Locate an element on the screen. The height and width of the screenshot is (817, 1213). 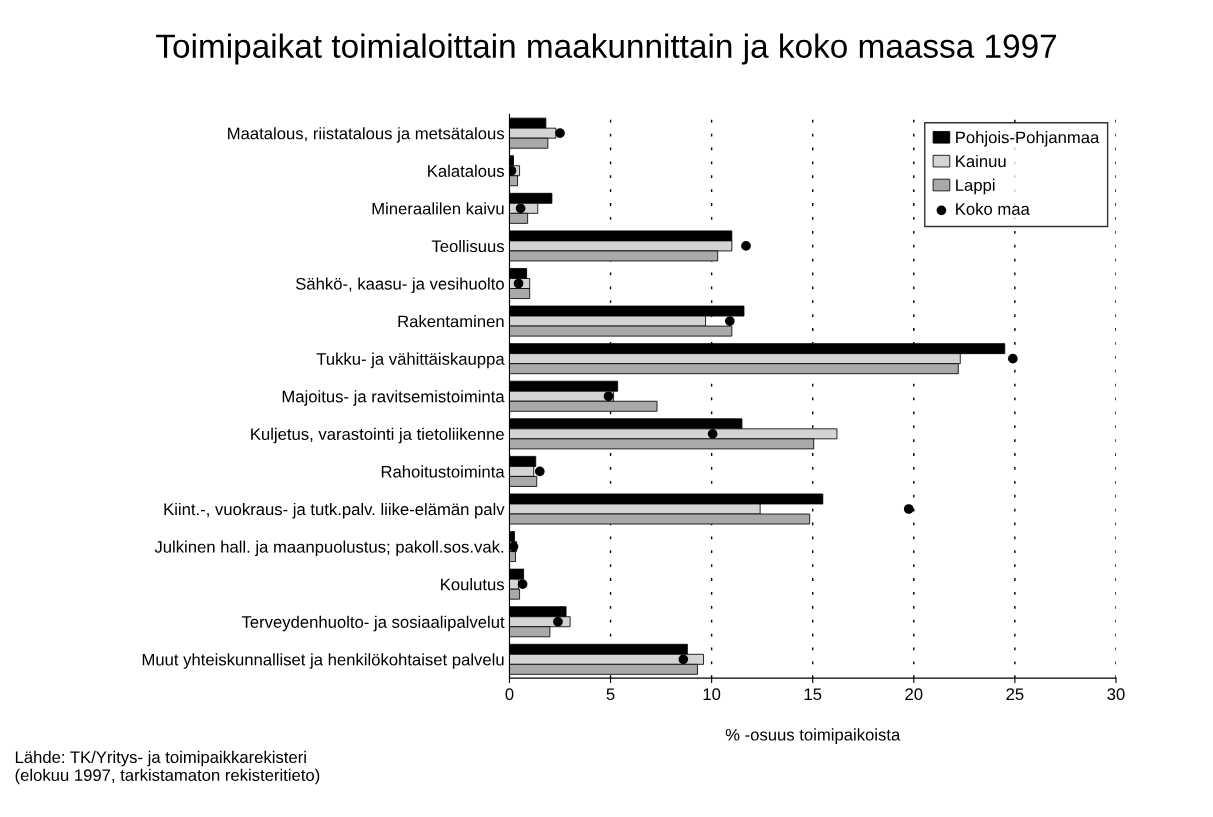
y-tick-label: Koulutus is located at coordinates (472, 584).